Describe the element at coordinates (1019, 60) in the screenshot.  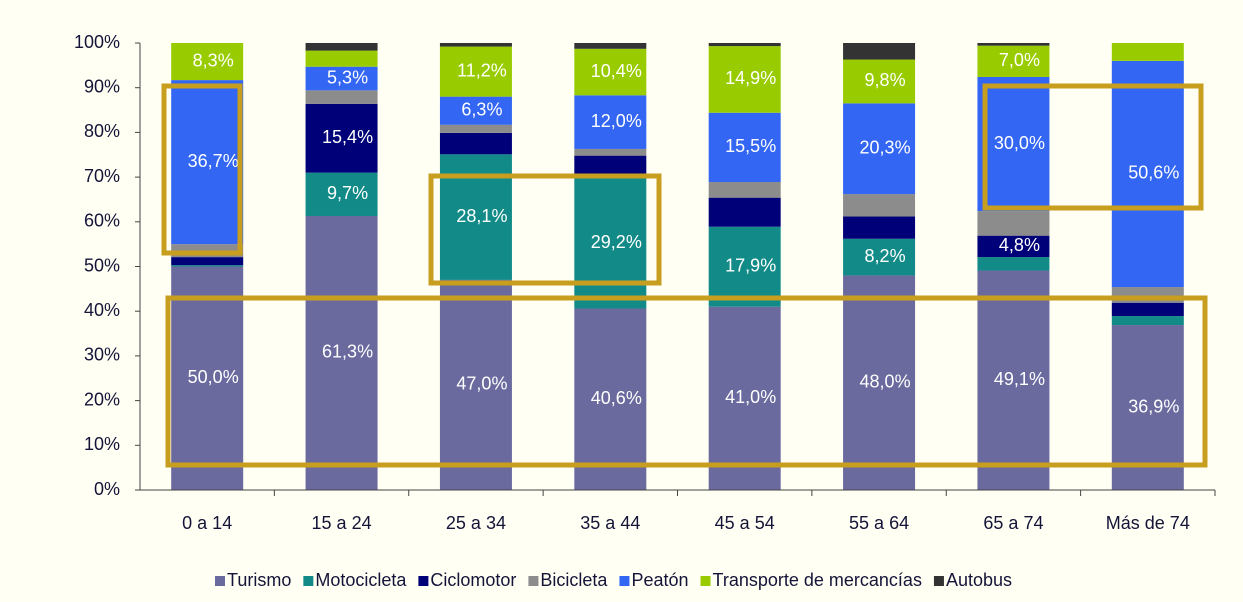
I see `data-label: 7,0%` at that location.